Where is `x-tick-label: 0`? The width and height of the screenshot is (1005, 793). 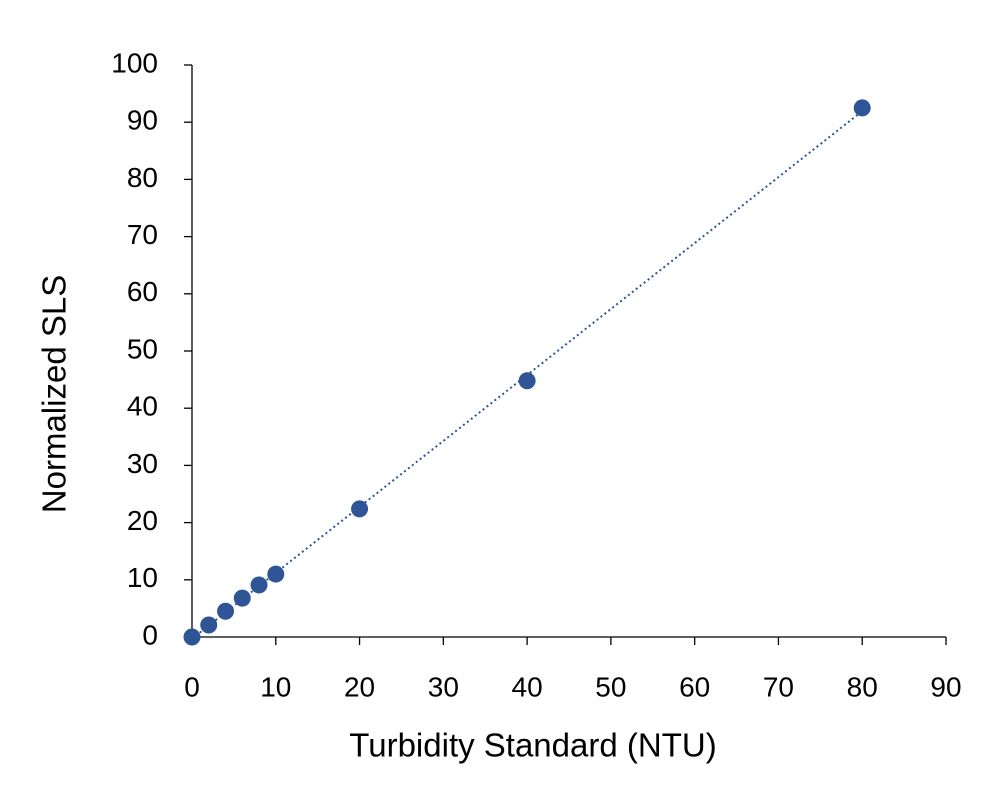
x-tick-label: 0 is located at coordinates (192, 686).